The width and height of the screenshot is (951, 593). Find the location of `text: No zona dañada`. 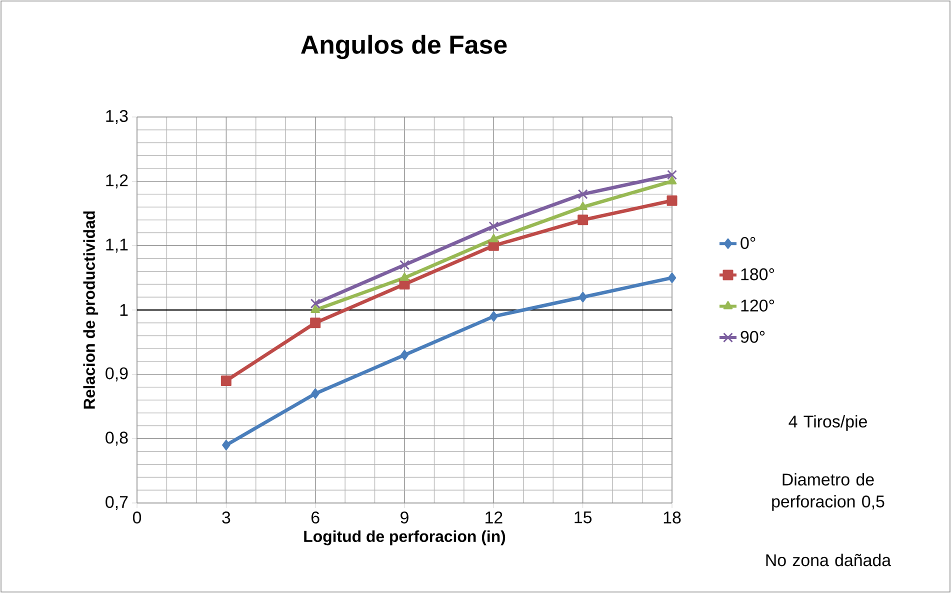

text: No zona dañada is located at coordinates (829, 560).